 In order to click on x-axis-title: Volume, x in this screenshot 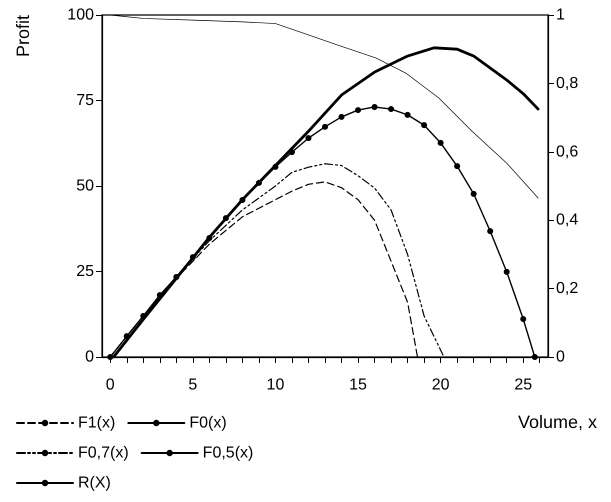, I will do `click(558, 422)`.